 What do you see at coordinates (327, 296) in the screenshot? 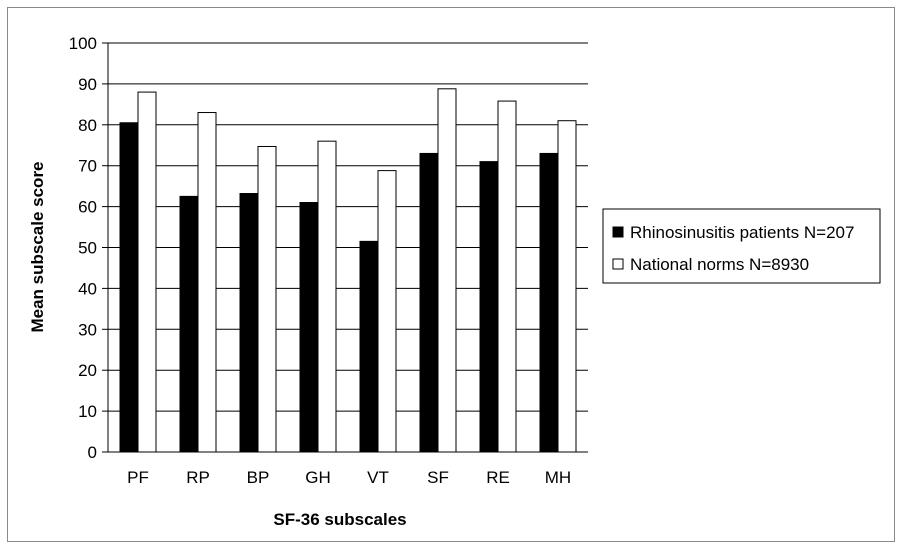
I see `bar-gh-norms` at bounding box center [327, 296].